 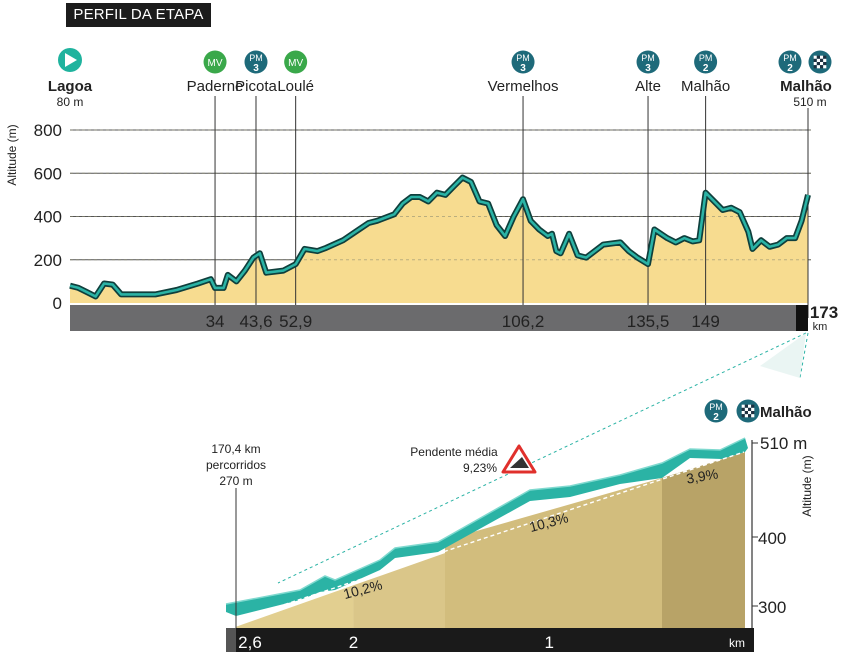 What do you see at coordinates (648, 86) in the screenshot?
I see `checkpoint-name: Alte` at bounding box center [648, 86].